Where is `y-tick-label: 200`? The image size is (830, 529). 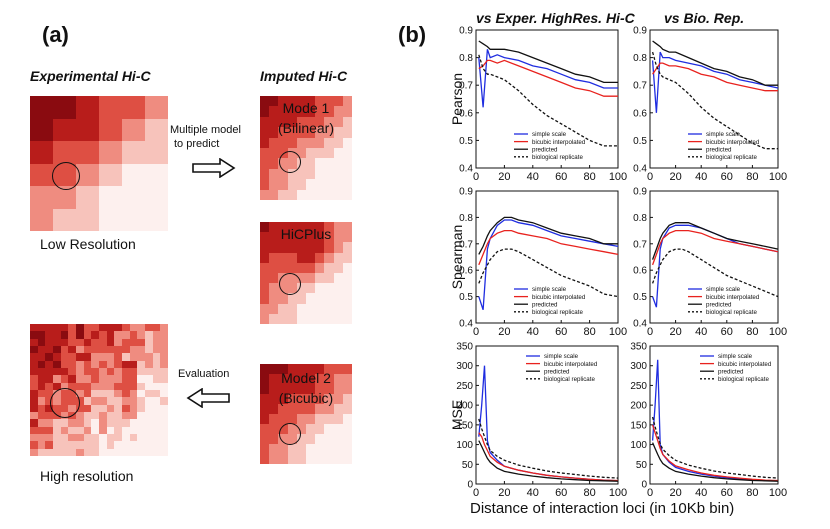
y-tick-label: 200 is located at coordinates (464, 406).